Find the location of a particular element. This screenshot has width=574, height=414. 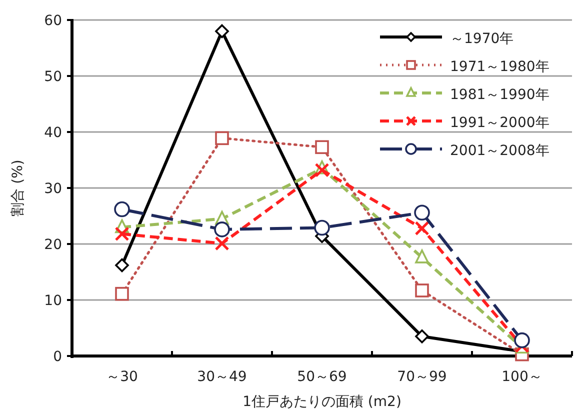

y-tick-label: 50 is located at coordinates (53, 77).